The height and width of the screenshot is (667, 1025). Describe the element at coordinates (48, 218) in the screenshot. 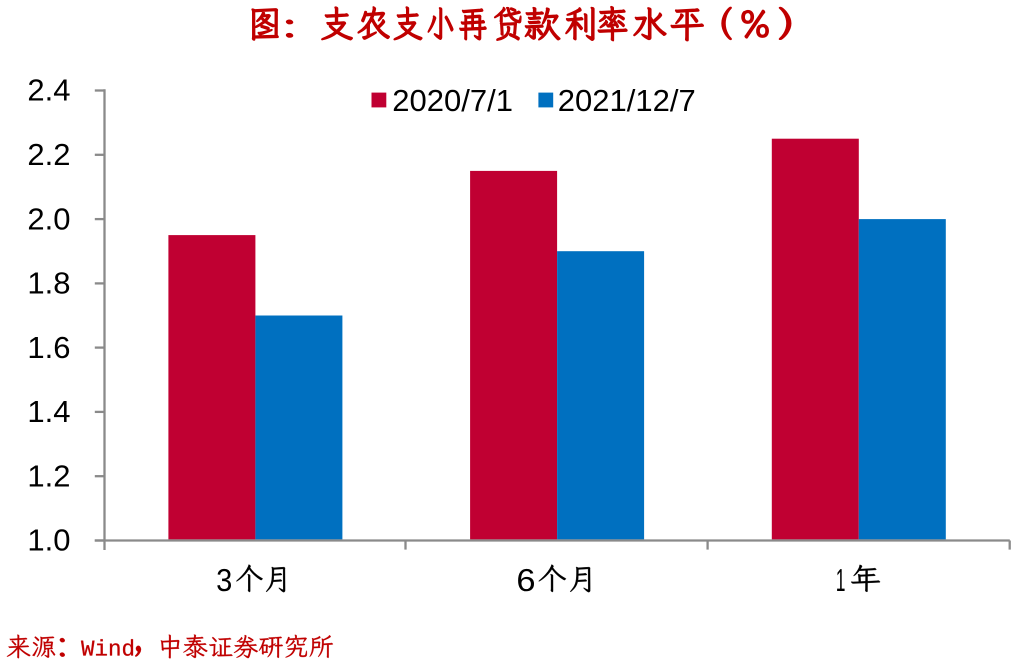

I see `svg-text: 2.0` at that location.